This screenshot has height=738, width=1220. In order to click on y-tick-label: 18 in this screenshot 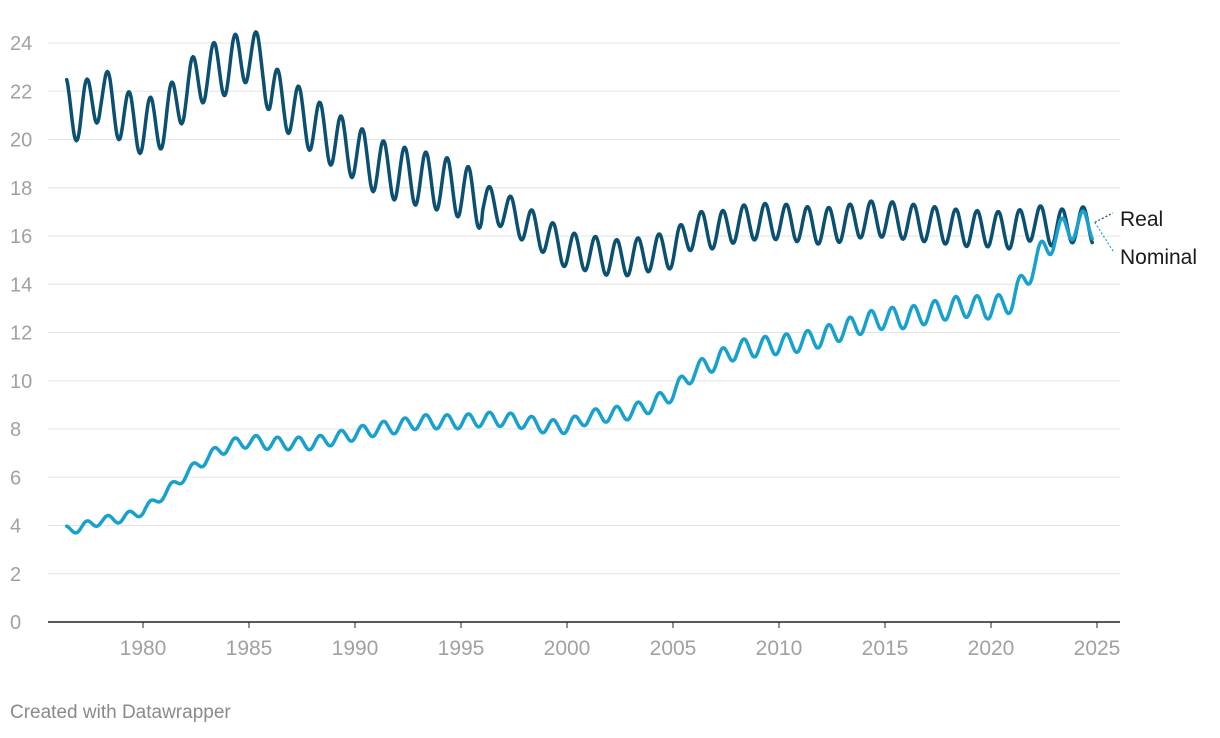, I will do `click(21, 189)`.